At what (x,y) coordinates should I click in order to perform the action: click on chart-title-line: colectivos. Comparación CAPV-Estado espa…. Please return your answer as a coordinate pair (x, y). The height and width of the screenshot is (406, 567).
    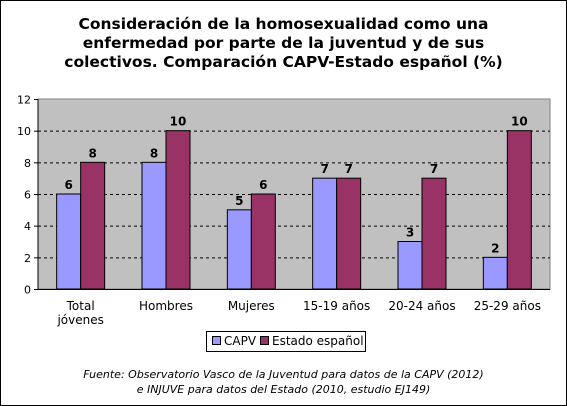
    Looking at the image, I should click on (283, 62).